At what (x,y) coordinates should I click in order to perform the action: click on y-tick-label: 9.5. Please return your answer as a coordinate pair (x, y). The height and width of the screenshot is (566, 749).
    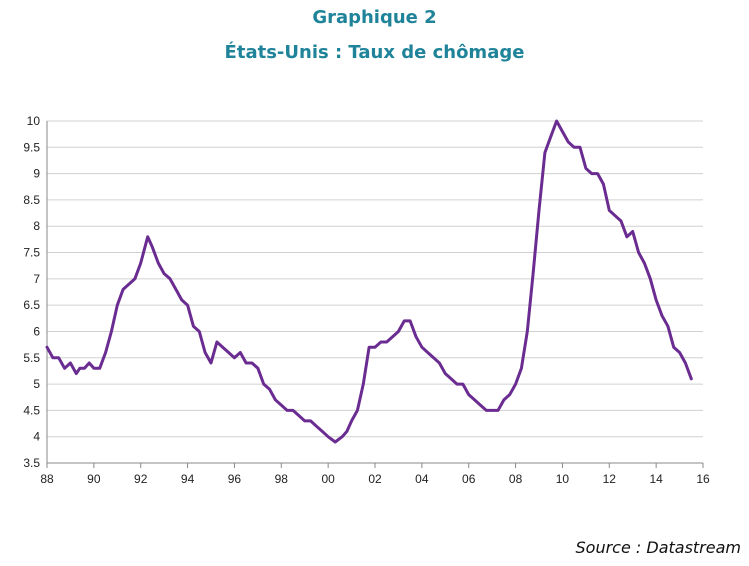
    Looking at the image, I should click on (31, 147).